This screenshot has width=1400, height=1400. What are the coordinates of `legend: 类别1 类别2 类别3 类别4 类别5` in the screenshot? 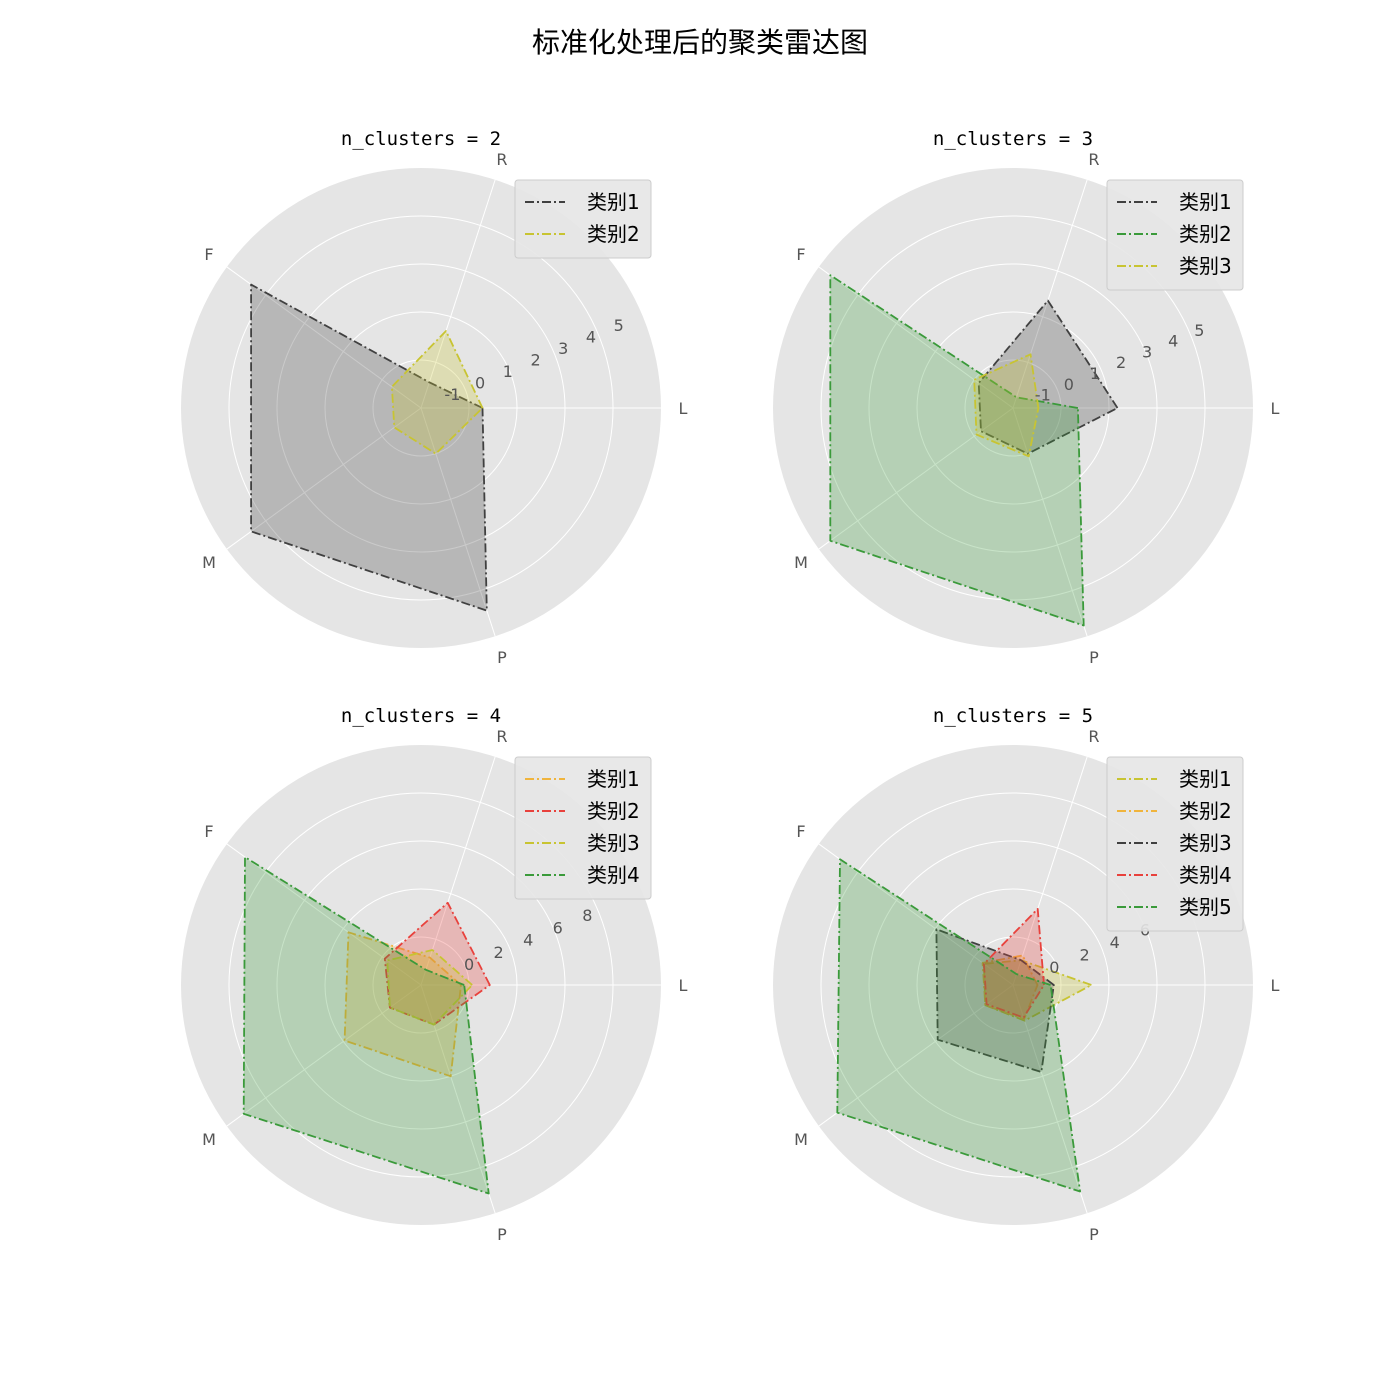 It's located at (1175, 844).